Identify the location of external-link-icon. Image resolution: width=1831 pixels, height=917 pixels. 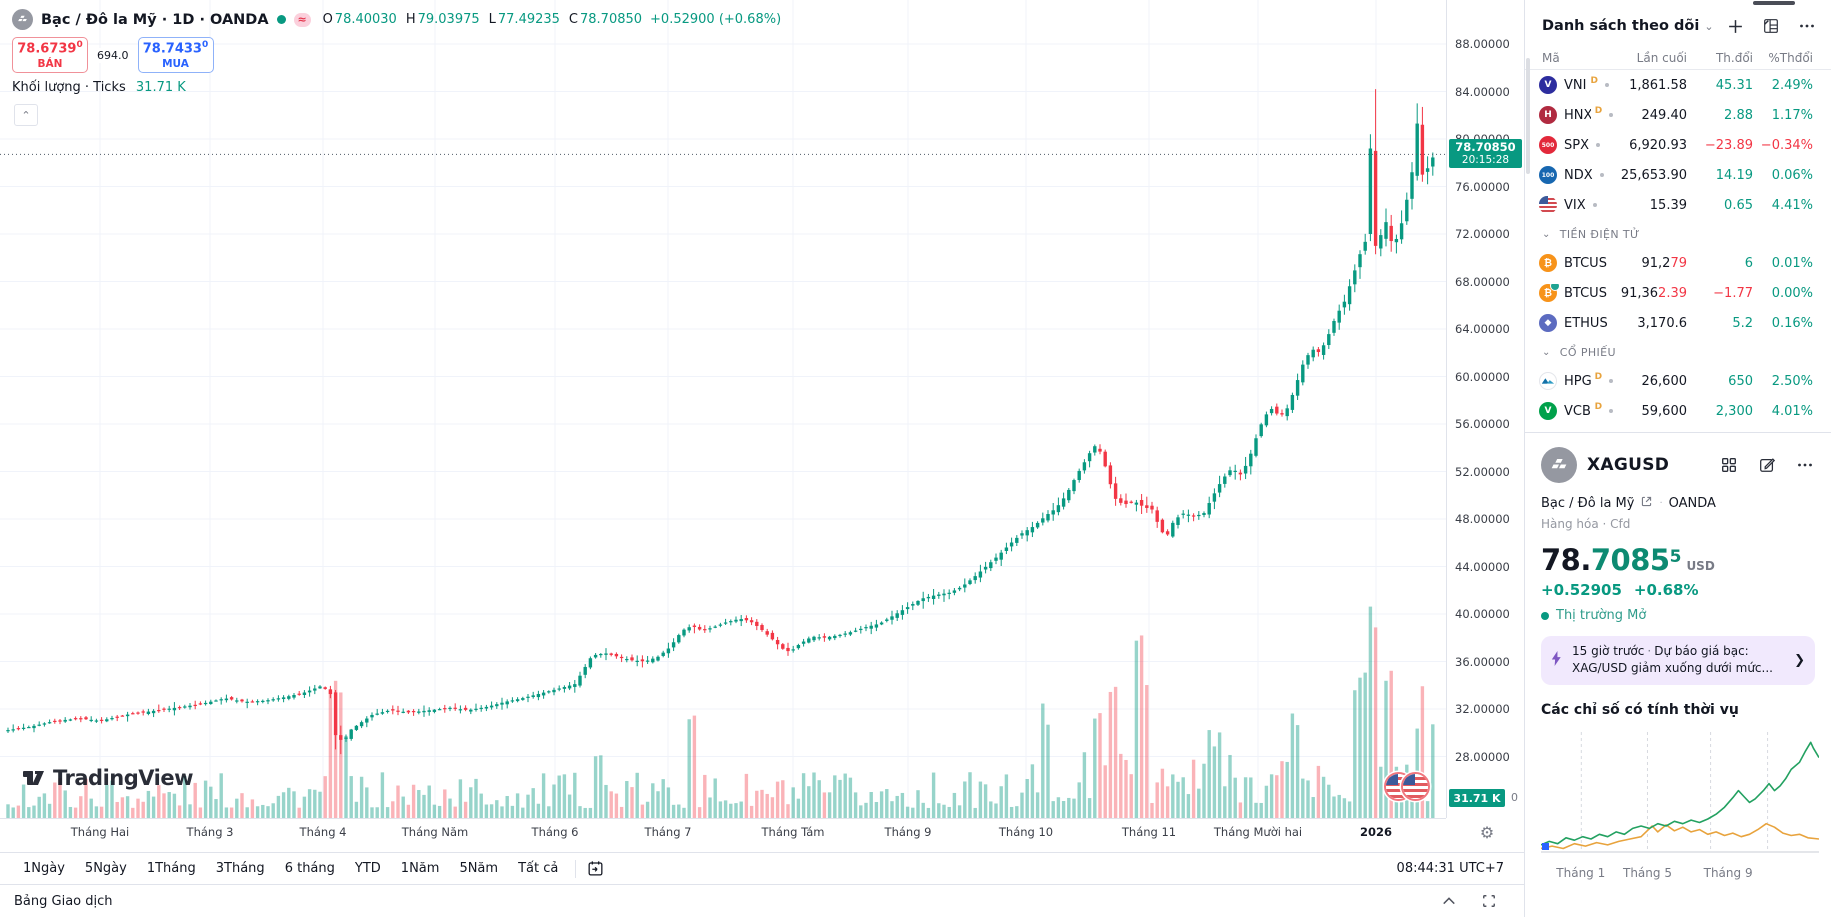
(1646, 503).